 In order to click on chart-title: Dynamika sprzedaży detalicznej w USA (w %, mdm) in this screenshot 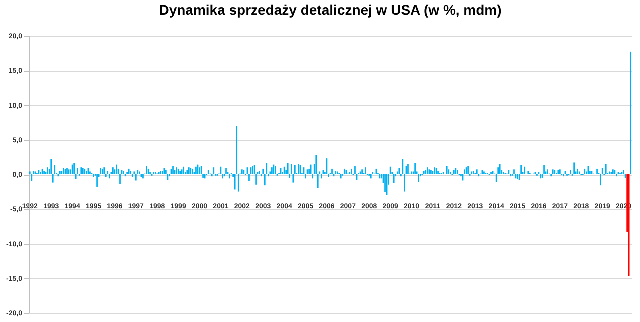, I will do `click(330, 10)`.